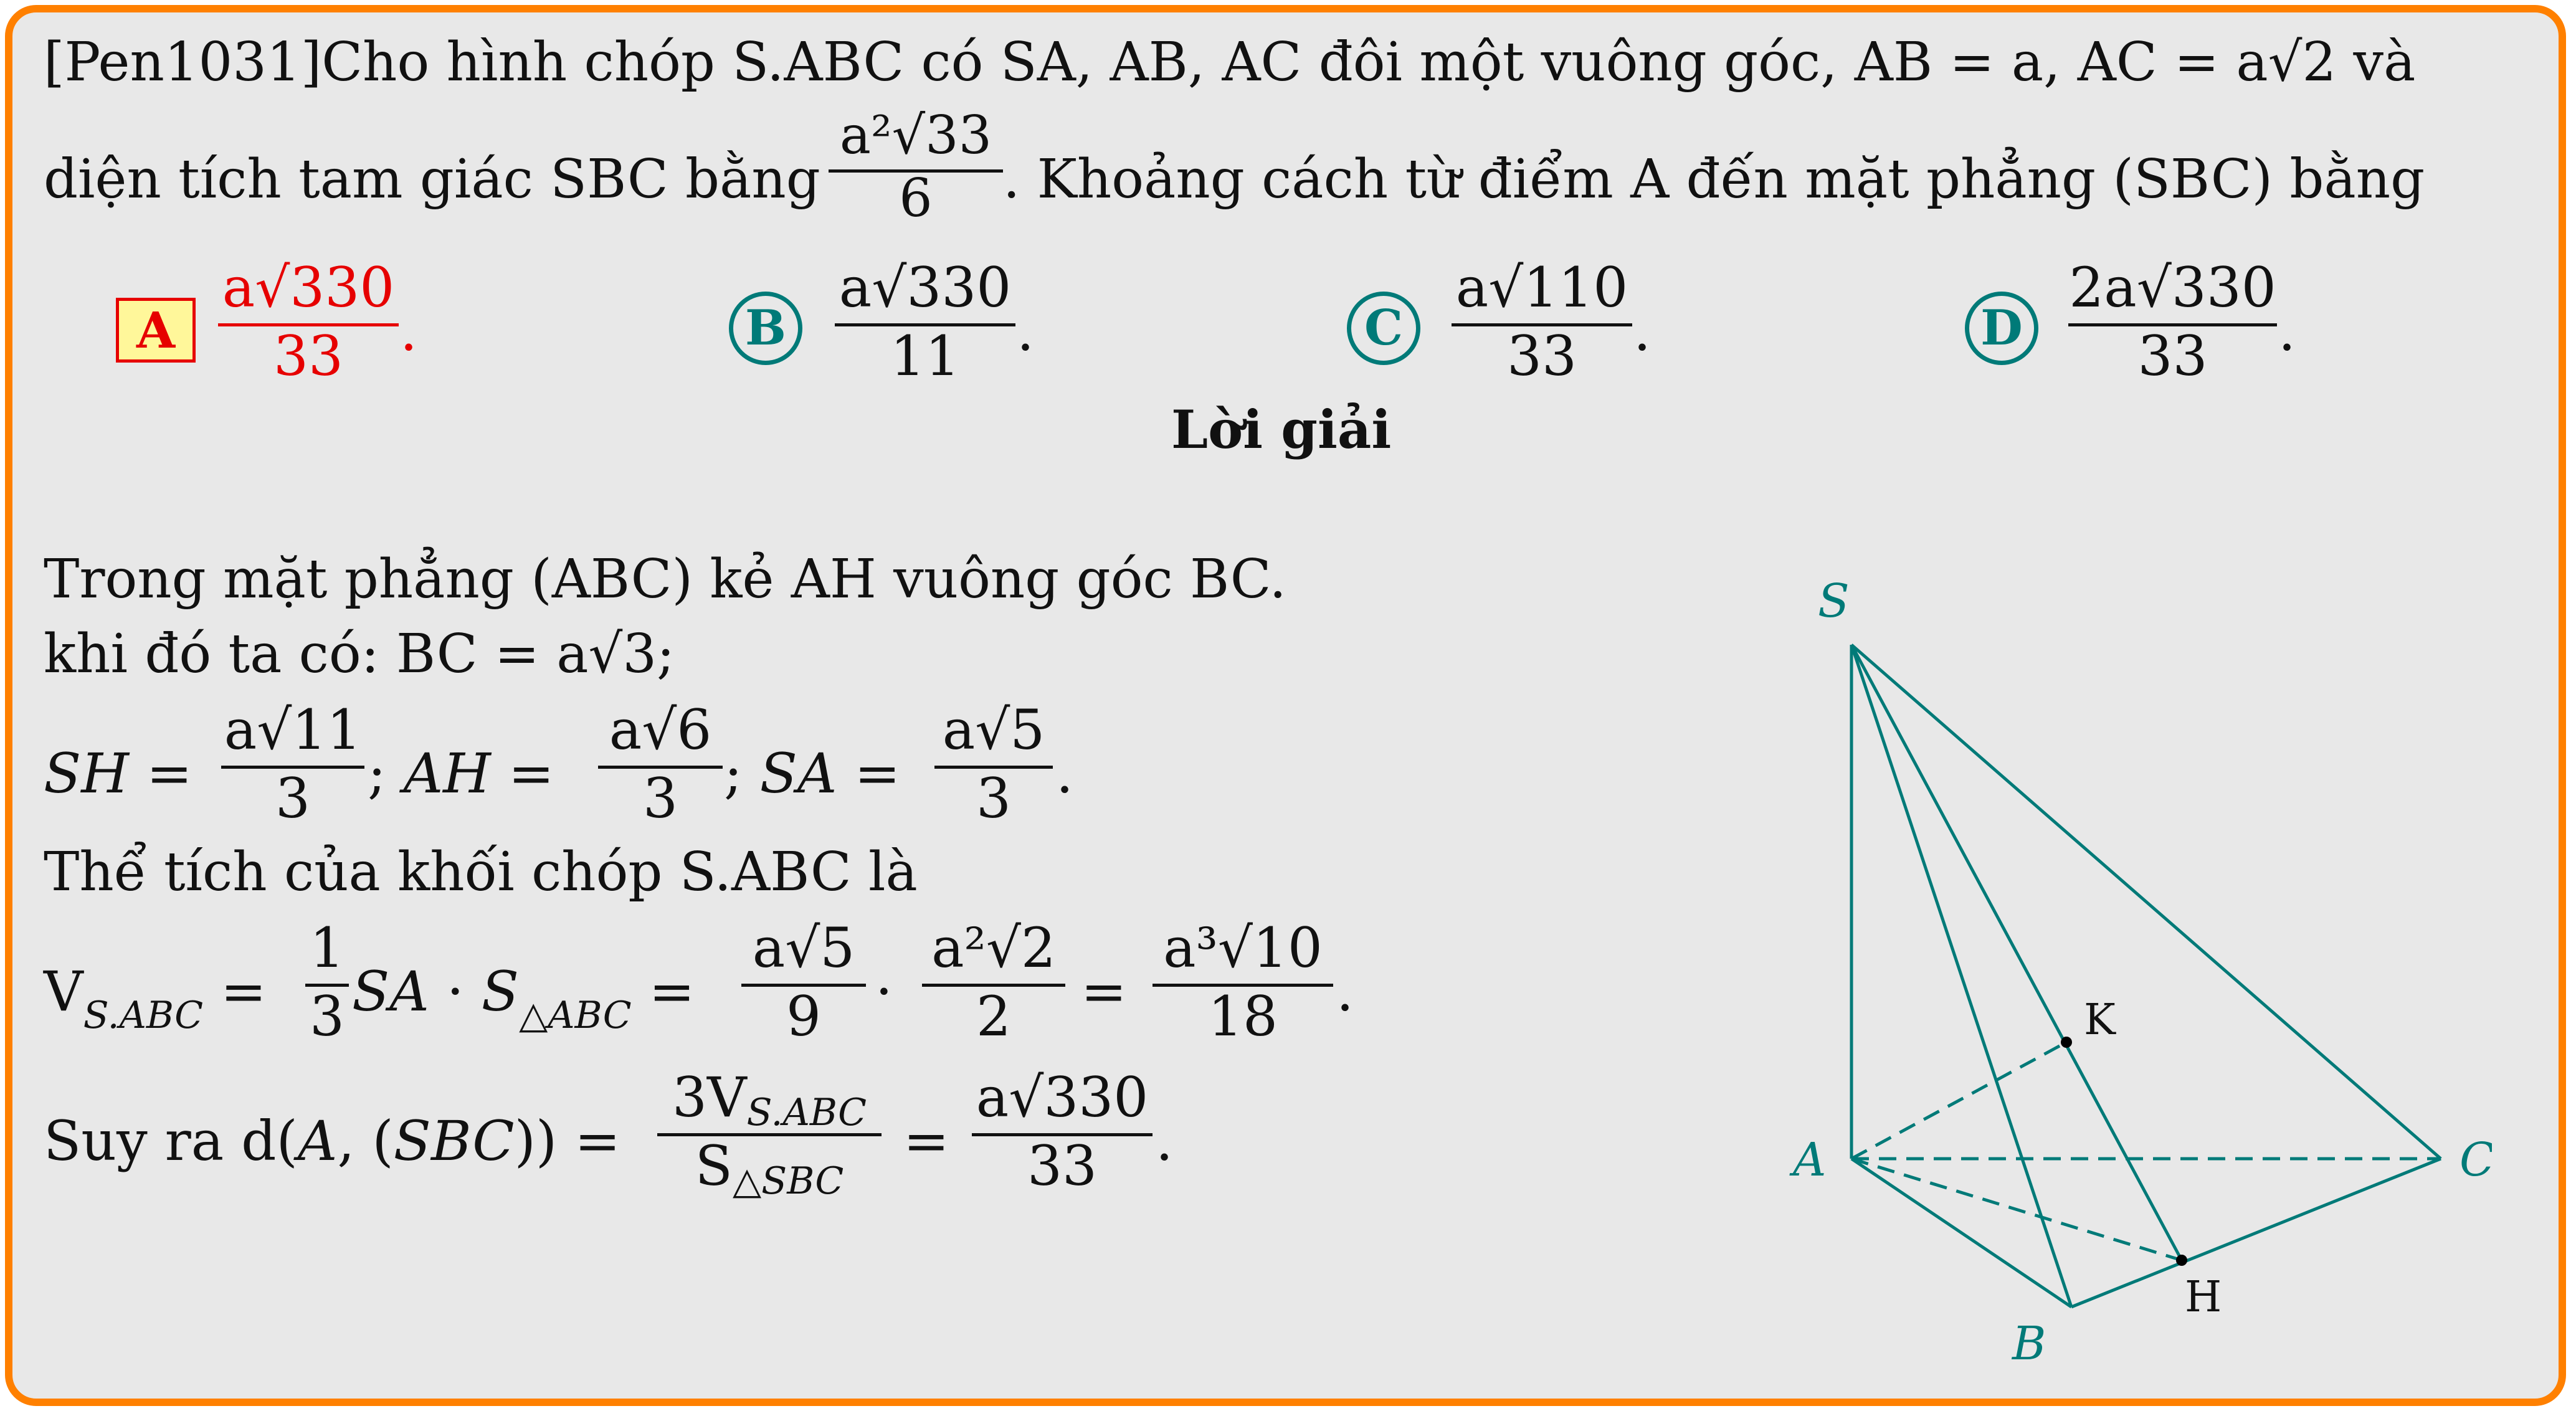 This screenshot has width=2576, height=1411. I want to click on option-d-bar, so click(2172, 325).